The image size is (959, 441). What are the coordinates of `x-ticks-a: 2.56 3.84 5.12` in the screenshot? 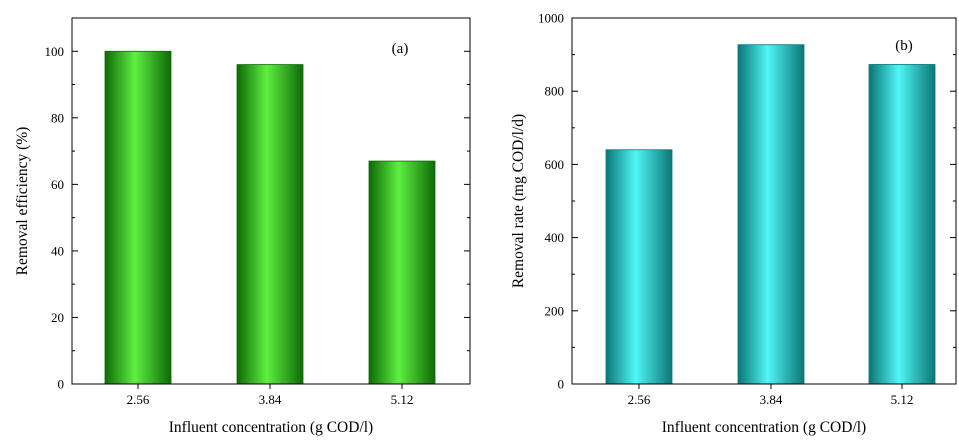 It's located at (270, 395).